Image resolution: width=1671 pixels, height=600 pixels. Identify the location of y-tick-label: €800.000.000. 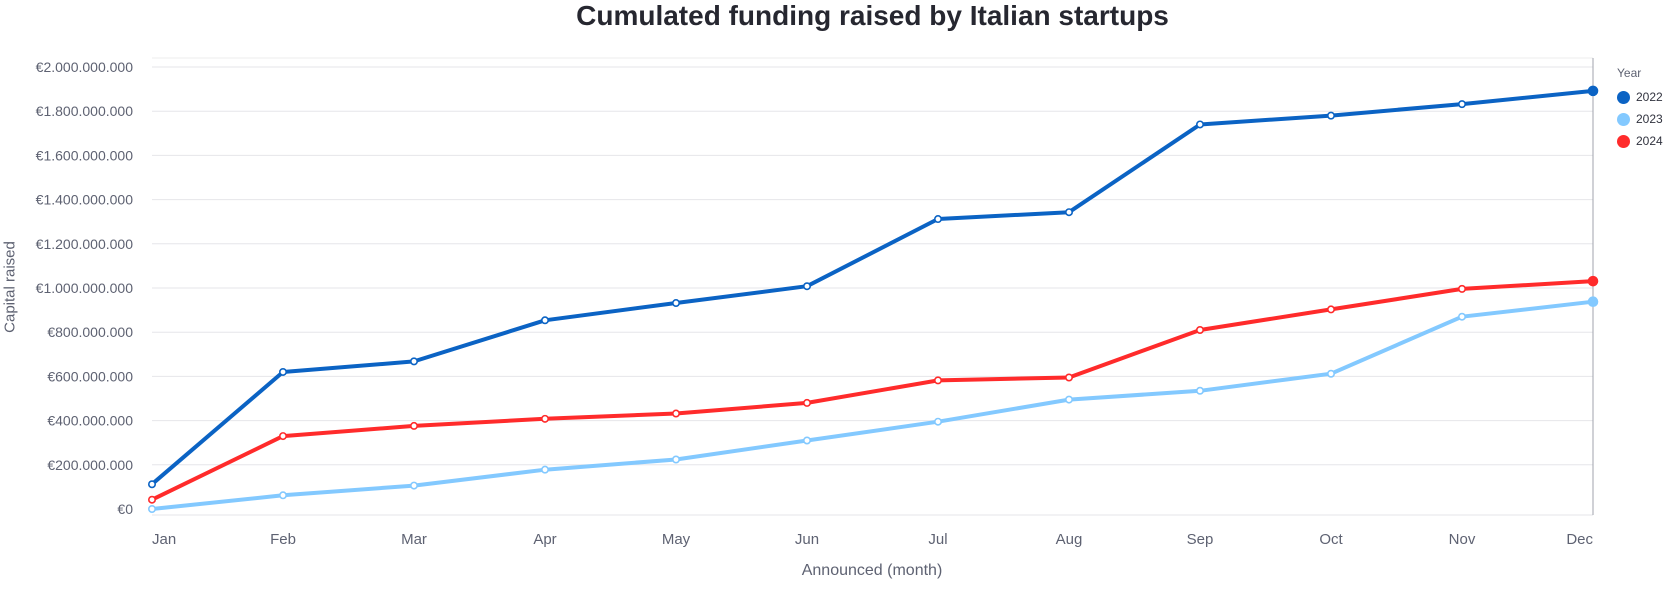
(90, 332).